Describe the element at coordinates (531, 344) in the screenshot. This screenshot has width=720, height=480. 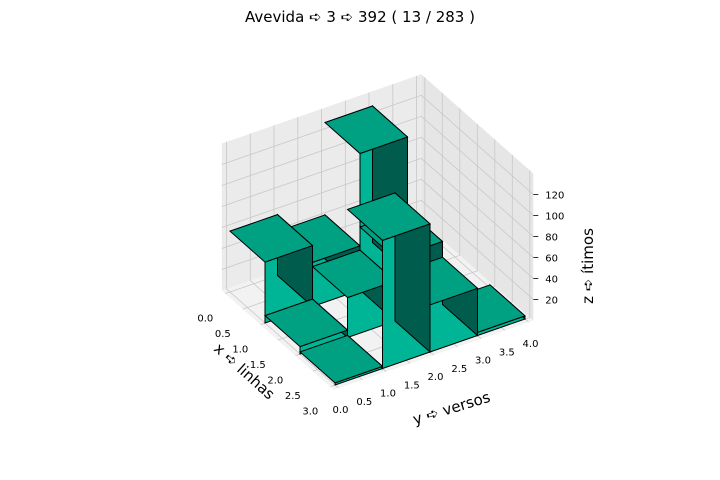
I see `y-tick-label: 4.0` at that location.